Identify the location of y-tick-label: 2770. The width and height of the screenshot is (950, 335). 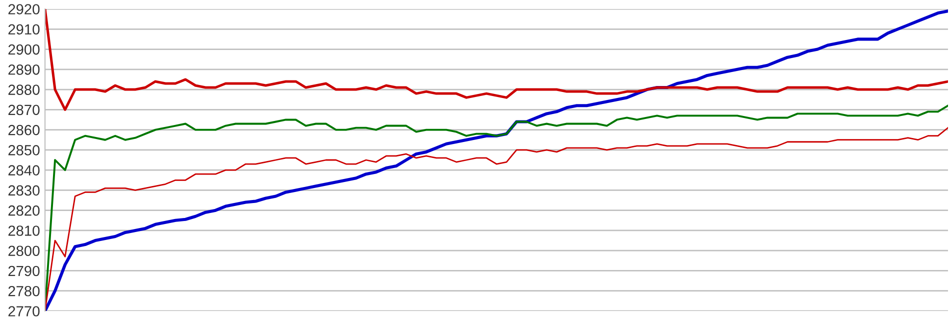
(24, 311).